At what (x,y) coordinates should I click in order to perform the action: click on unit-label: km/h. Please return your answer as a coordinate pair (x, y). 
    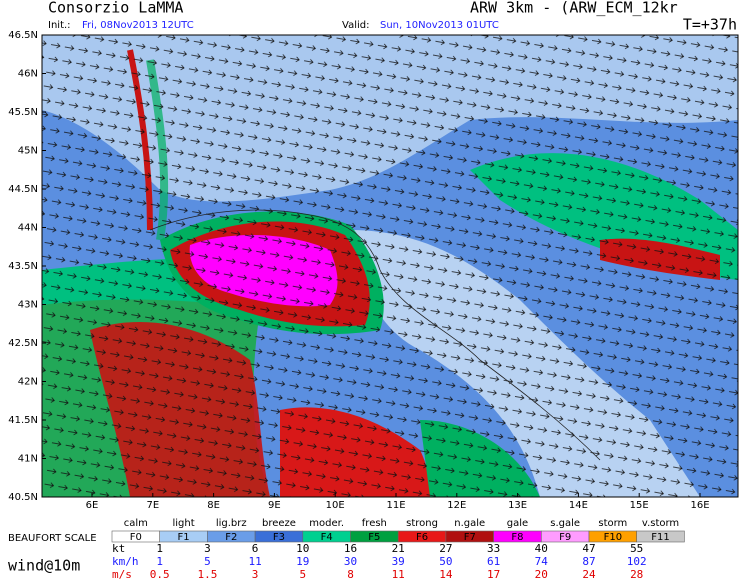
    Looking at the image, I should click on (125, 561).